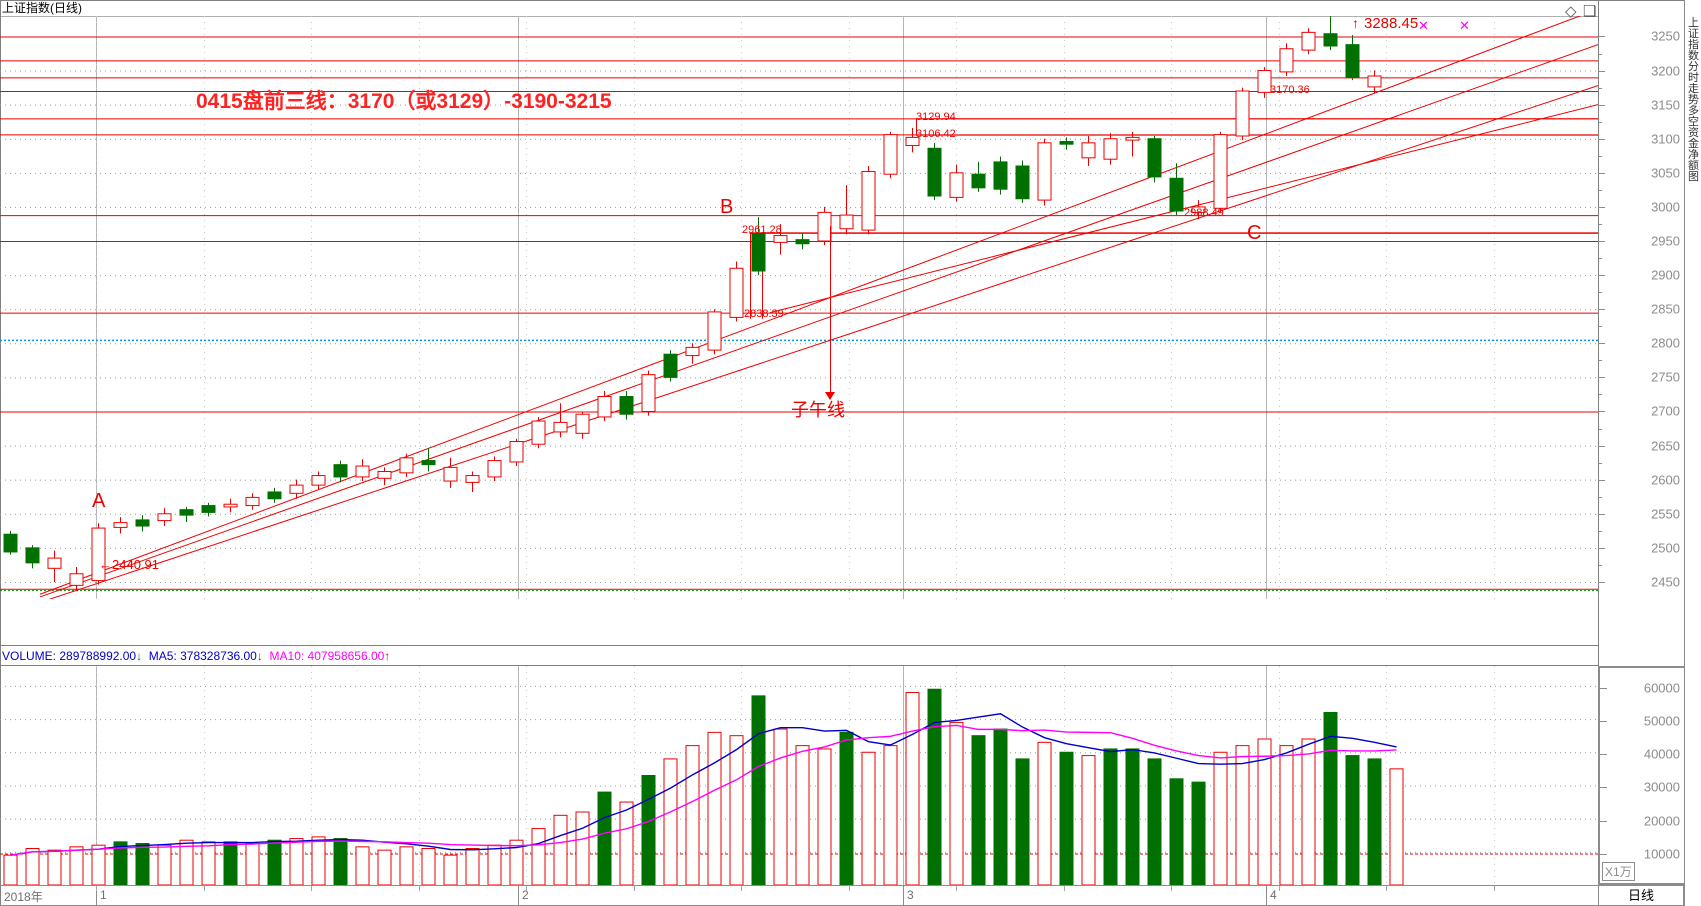 This screenshot has height=906, width=1701. Describe the element at coordinates (1641, 775) in the screenshot. I see `volume-axis: X1万 60000 50000 40000 30000 20000 10000` at that location.